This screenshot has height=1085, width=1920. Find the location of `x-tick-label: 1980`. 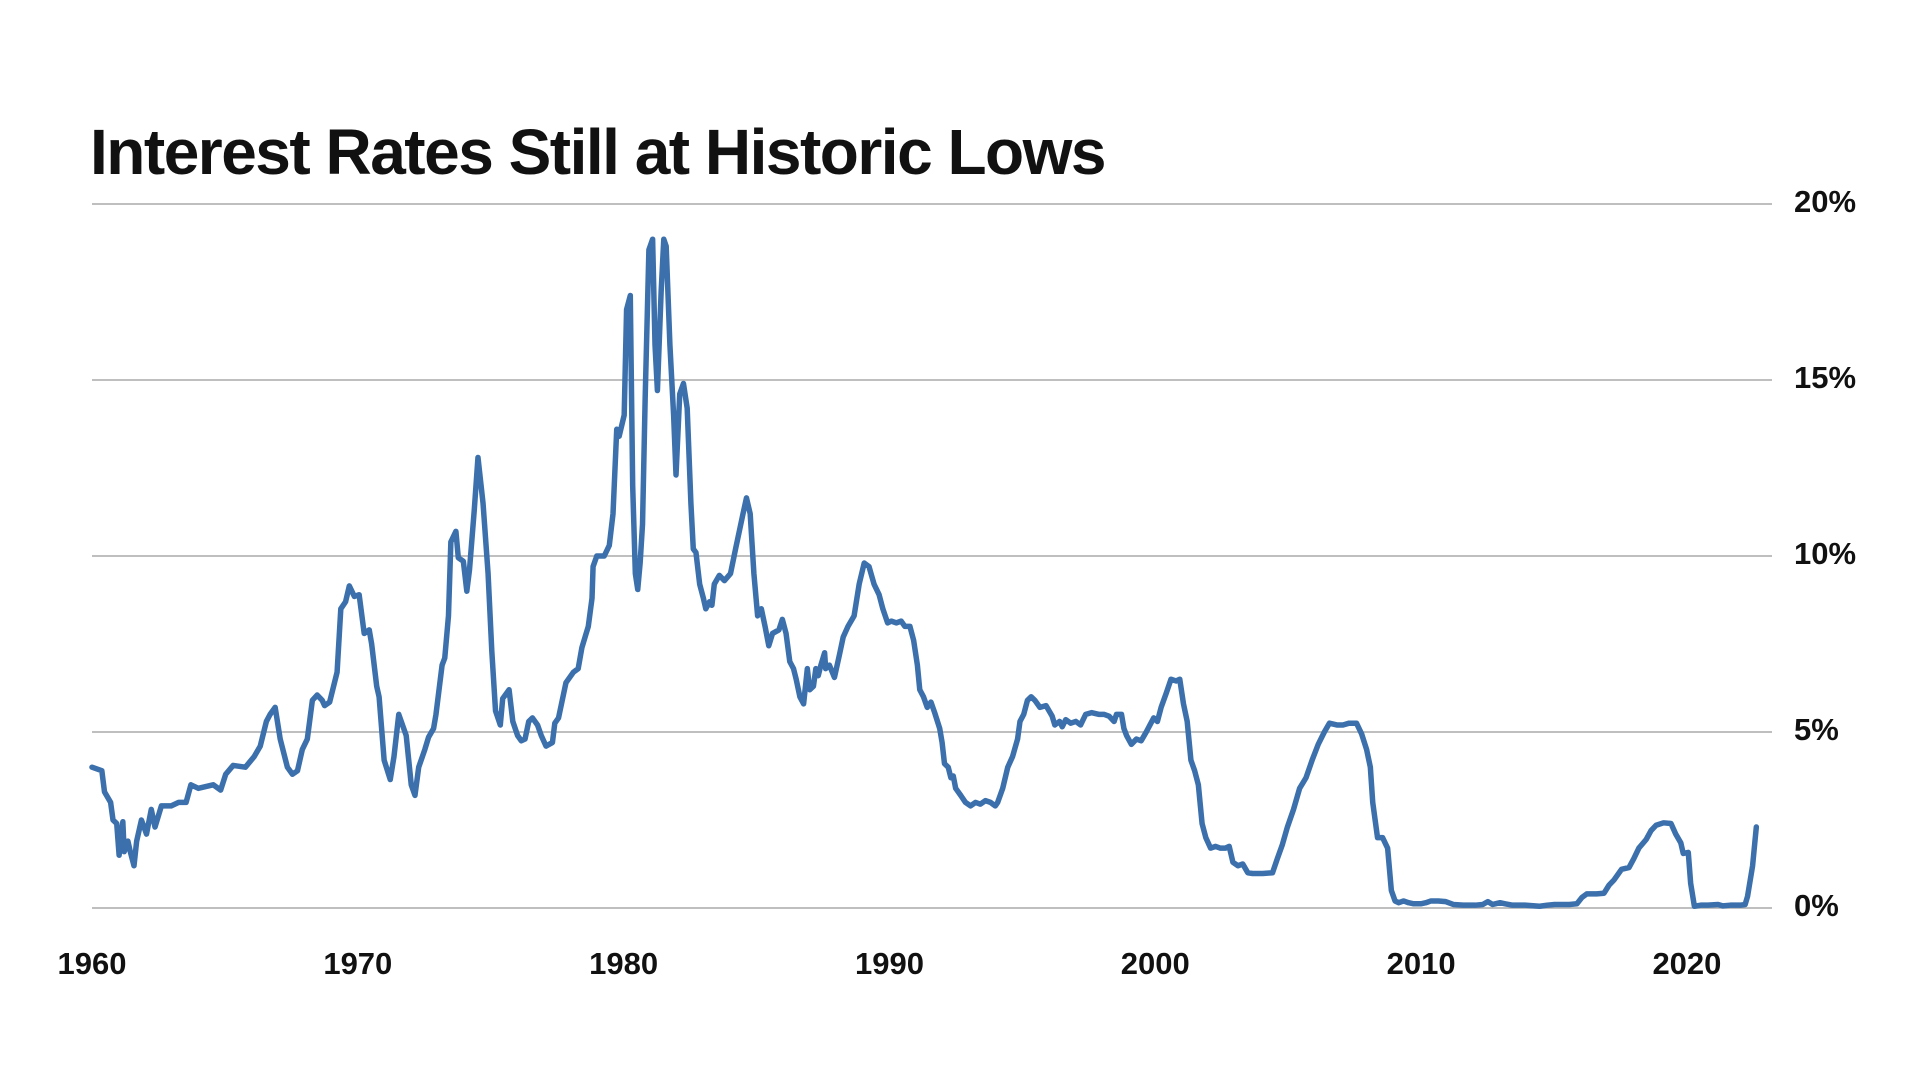

x-tick-label: 1980 is located at coordinates (623, 963).